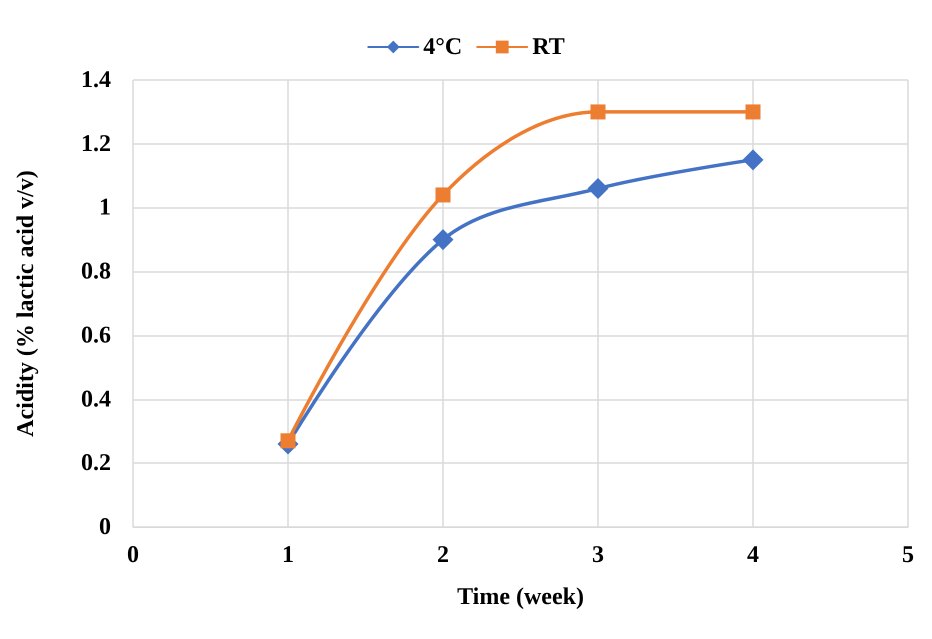 This screenshot has height=639, width=932. What do you see at coordinates (96, 143) in the screenshot?
I see `y-tick-label: 1.2` at bounding box center [96, 143].